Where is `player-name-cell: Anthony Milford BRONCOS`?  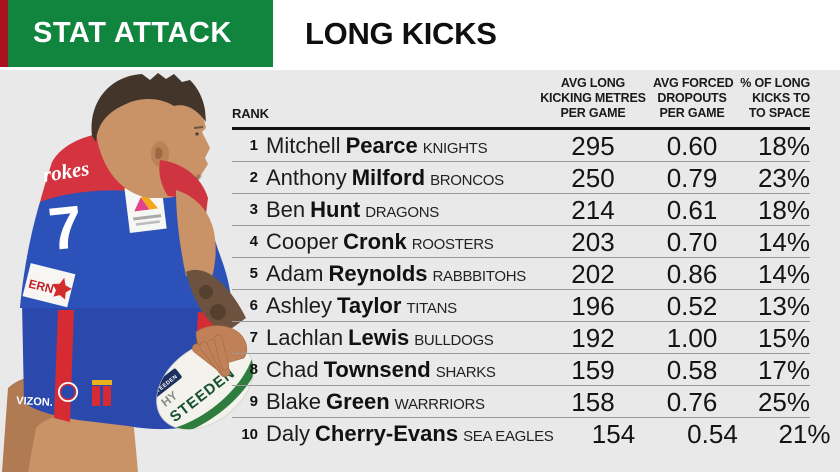 player-name-cell: Anthony Milford BRONCOS is located at coordinates (399, 178).